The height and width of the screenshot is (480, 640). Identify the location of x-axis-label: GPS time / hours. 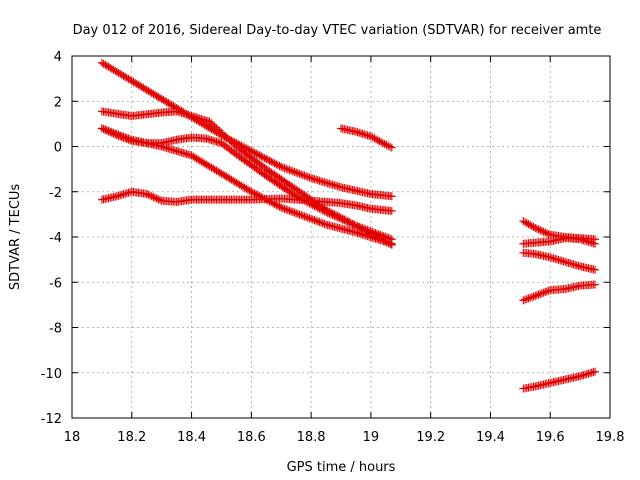
(341, 467).